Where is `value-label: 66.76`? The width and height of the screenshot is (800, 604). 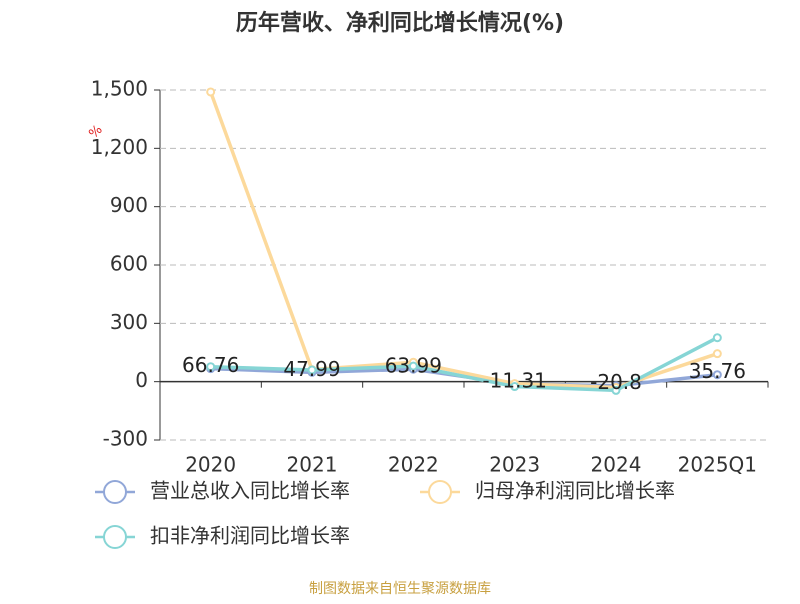
value-label: 66.76 is located at coordinates (210, 365).